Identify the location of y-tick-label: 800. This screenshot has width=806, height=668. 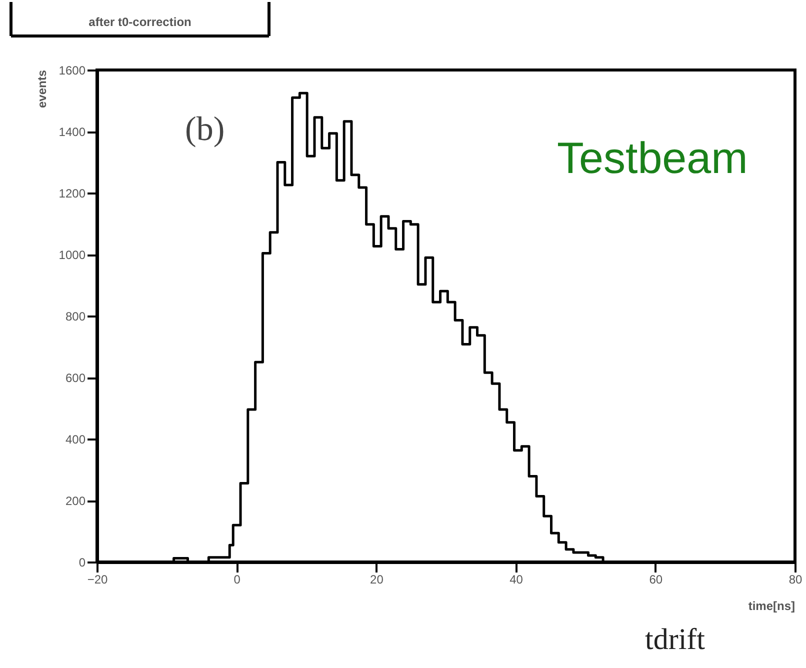
(75, 317).